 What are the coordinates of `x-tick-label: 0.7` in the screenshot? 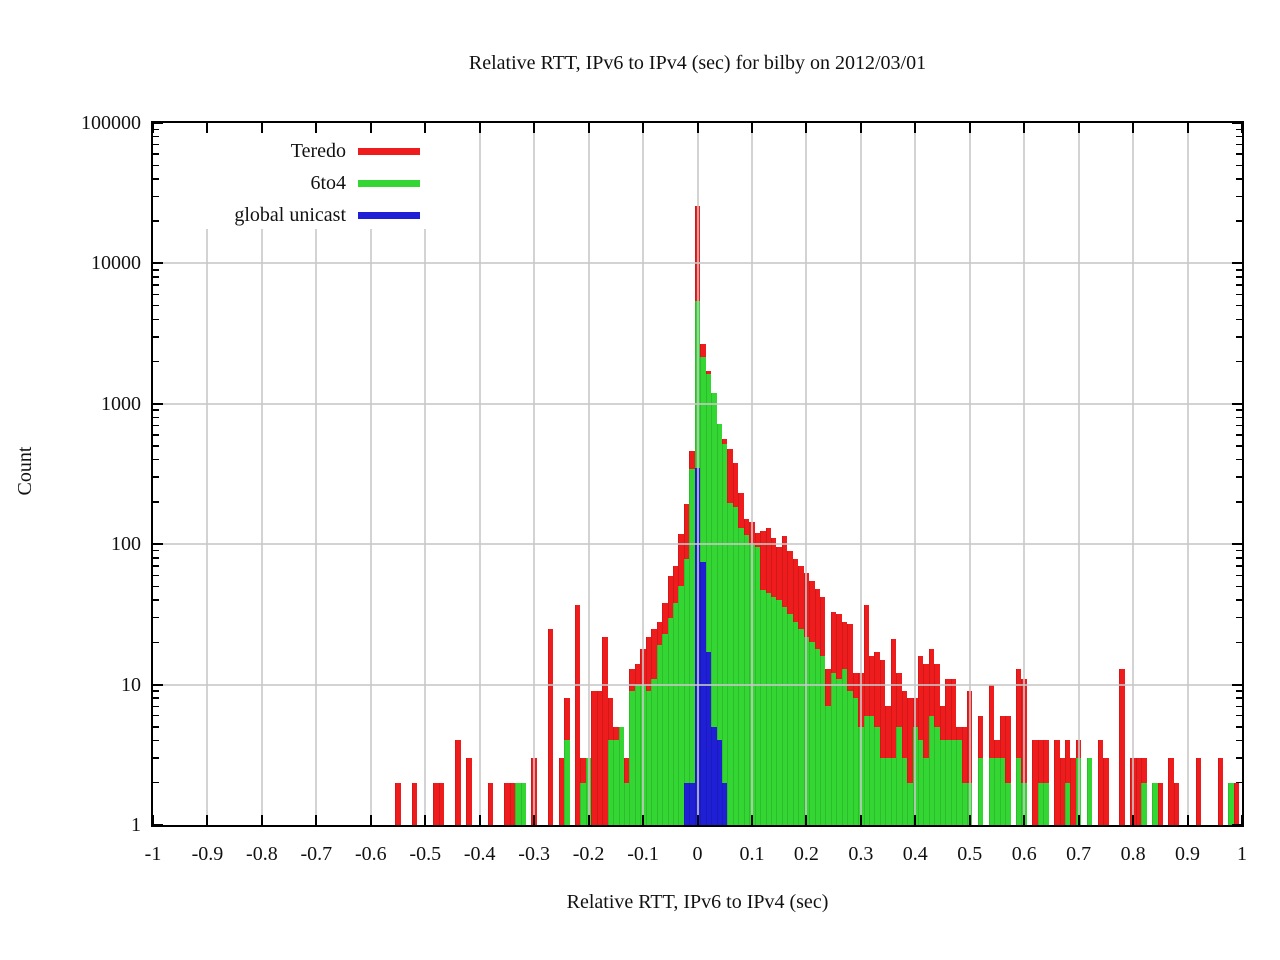 It's located at (1079, 854).